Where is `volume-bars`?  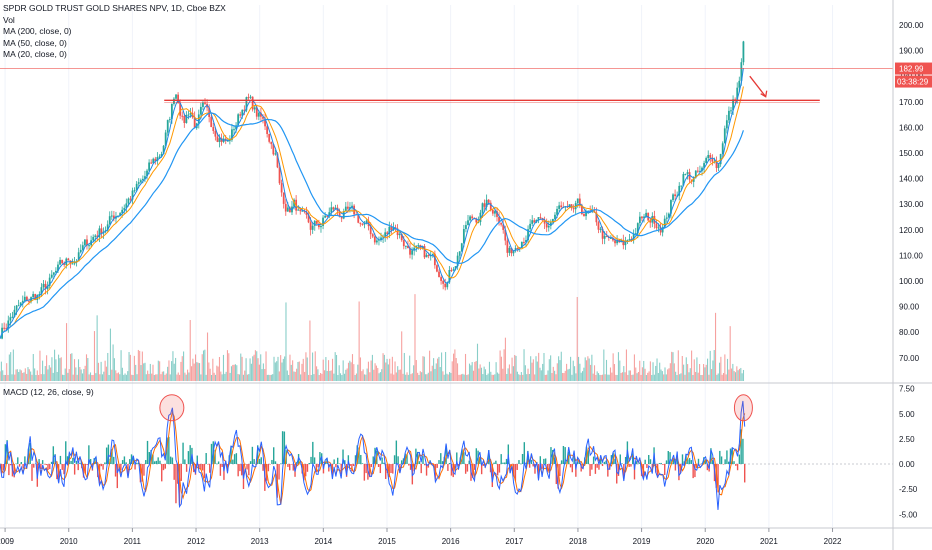
volume-bars is located at coordinates (372, 337).